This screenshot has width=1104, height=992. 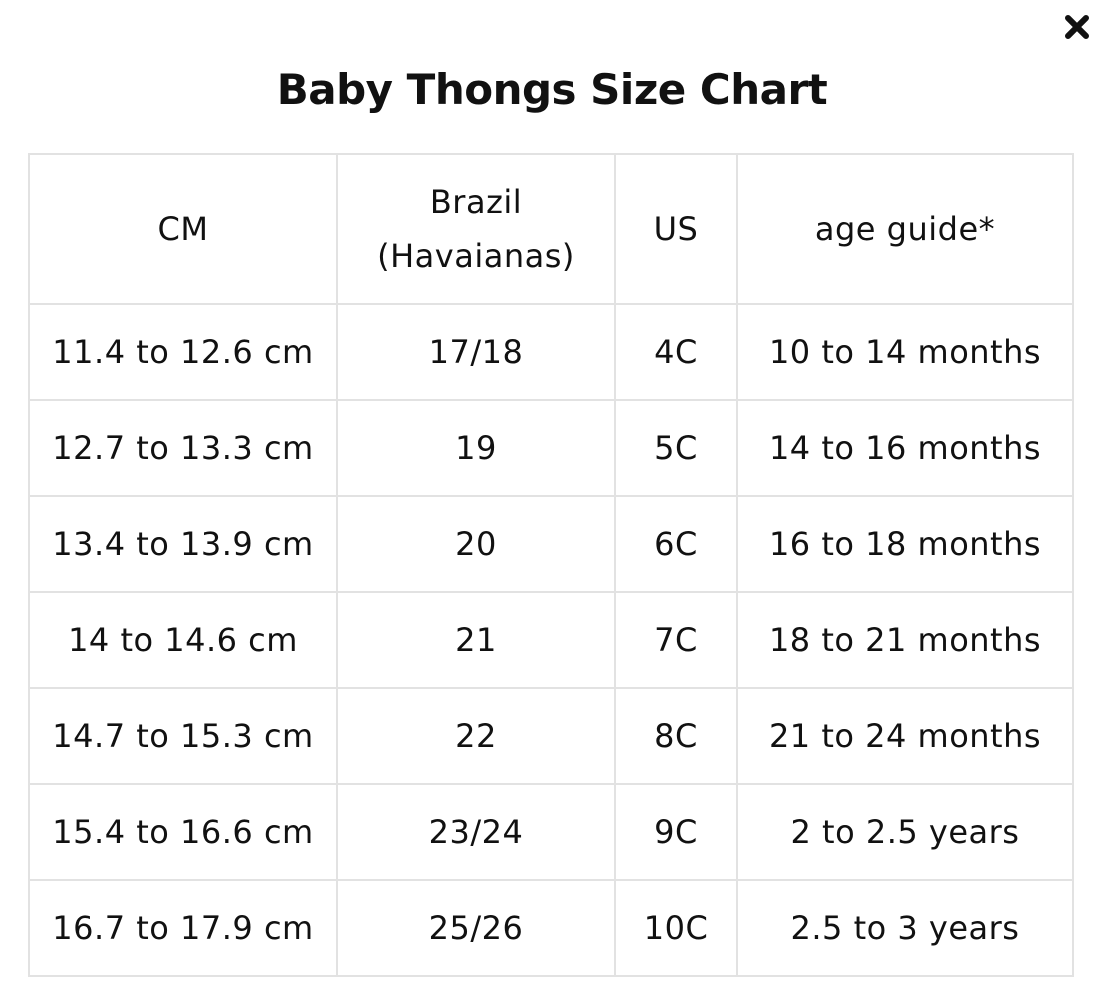 What do you see at coordinates (183, 640) in the screenshot?
I see `cell-cm: 14 to 14.6 cm` at bounding box center [183, 640].